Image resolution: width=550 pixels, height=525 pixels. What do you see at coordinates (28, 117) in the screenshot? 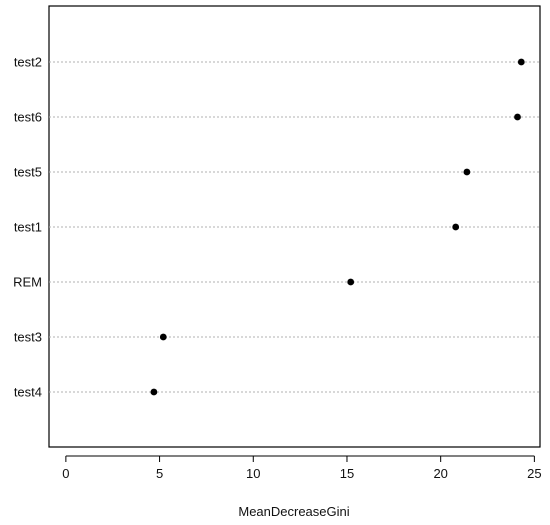
I see `category-label-test6: test6` at bounding box center [28, 117].